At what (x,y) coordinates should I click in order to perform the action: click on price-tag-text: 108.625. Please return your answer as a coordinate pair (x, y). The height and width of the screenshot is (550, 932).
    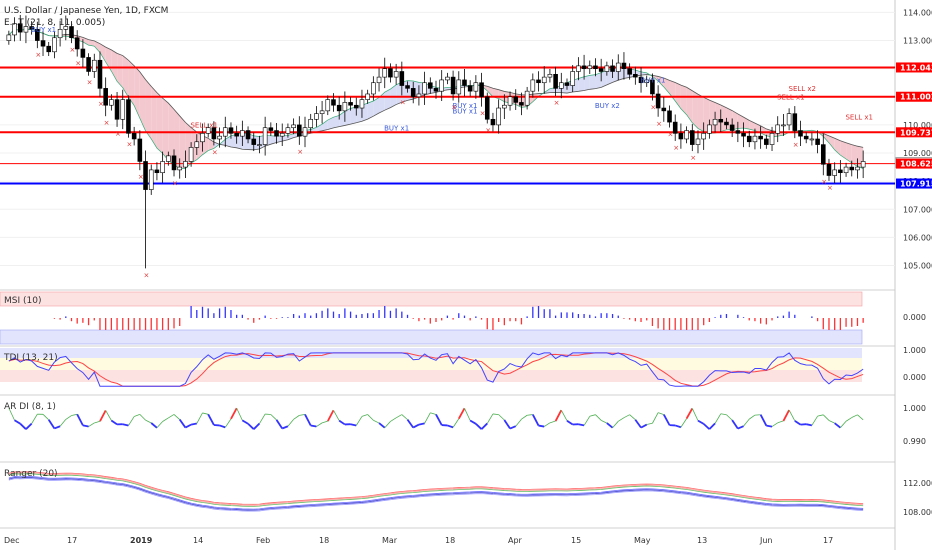
    Looking at the image, I should click on (916, 164).